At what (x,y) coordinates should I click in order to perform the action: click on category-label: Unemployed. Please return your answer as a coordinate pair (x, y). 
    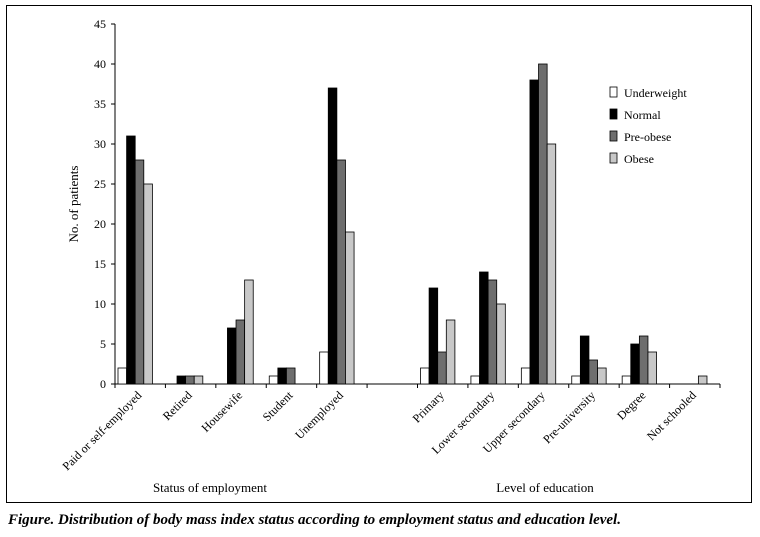
    Looking at the image, I should click on (319, 415).